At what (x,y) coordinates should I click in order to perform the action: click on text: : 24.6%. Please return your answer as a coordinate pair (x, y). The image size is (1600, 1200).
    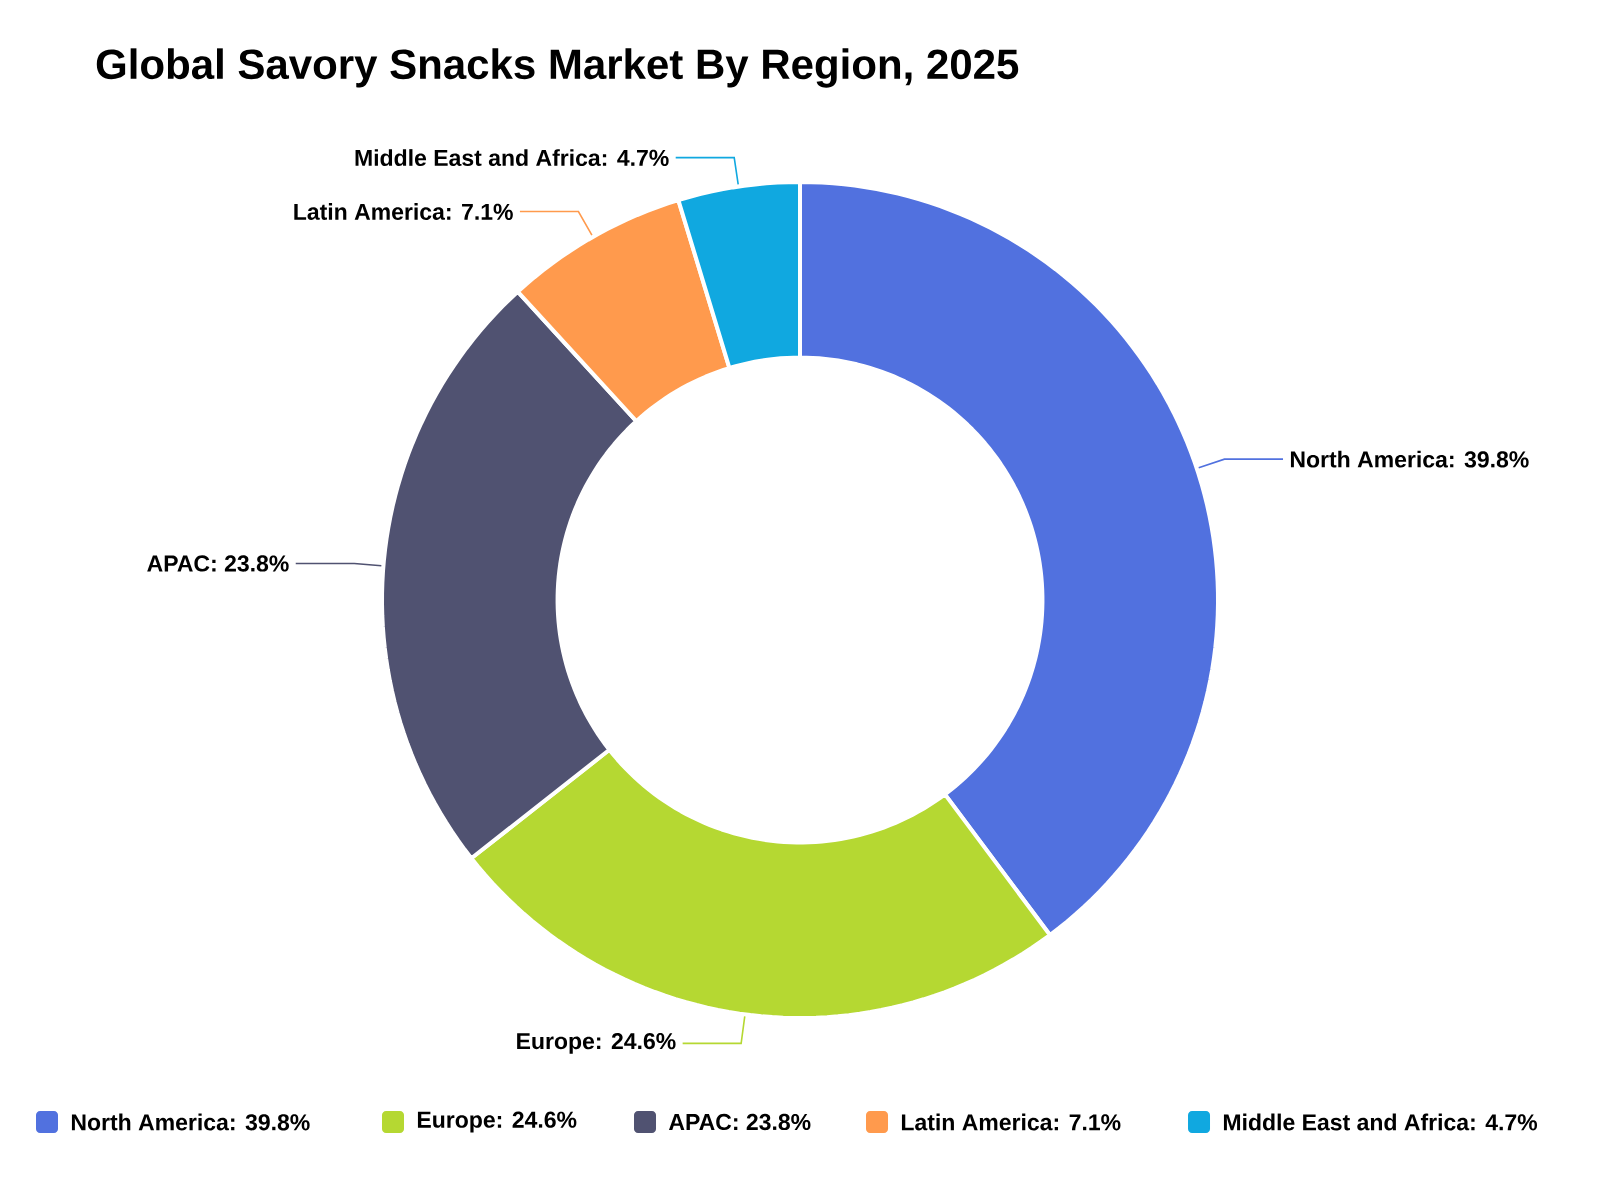
    Looking at the image, I should click on (537, 1119).